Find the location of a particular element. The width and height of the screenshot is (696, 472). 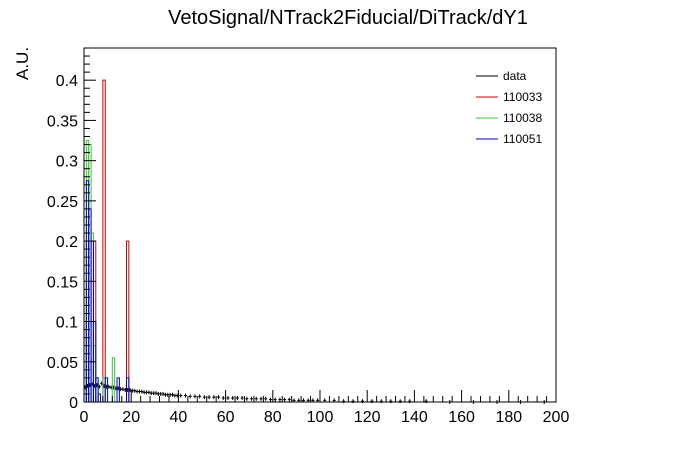

y-tick-label: 0.05 is located at coordinates (62, 363).